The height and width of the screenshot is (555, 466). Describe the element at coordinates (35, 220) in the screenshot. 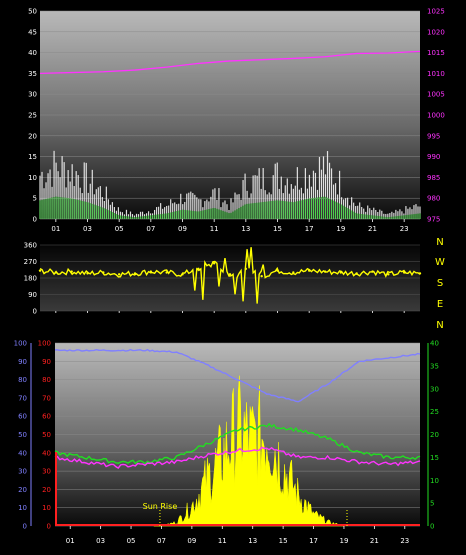

I see `wind-tick-label: 0` at that location.